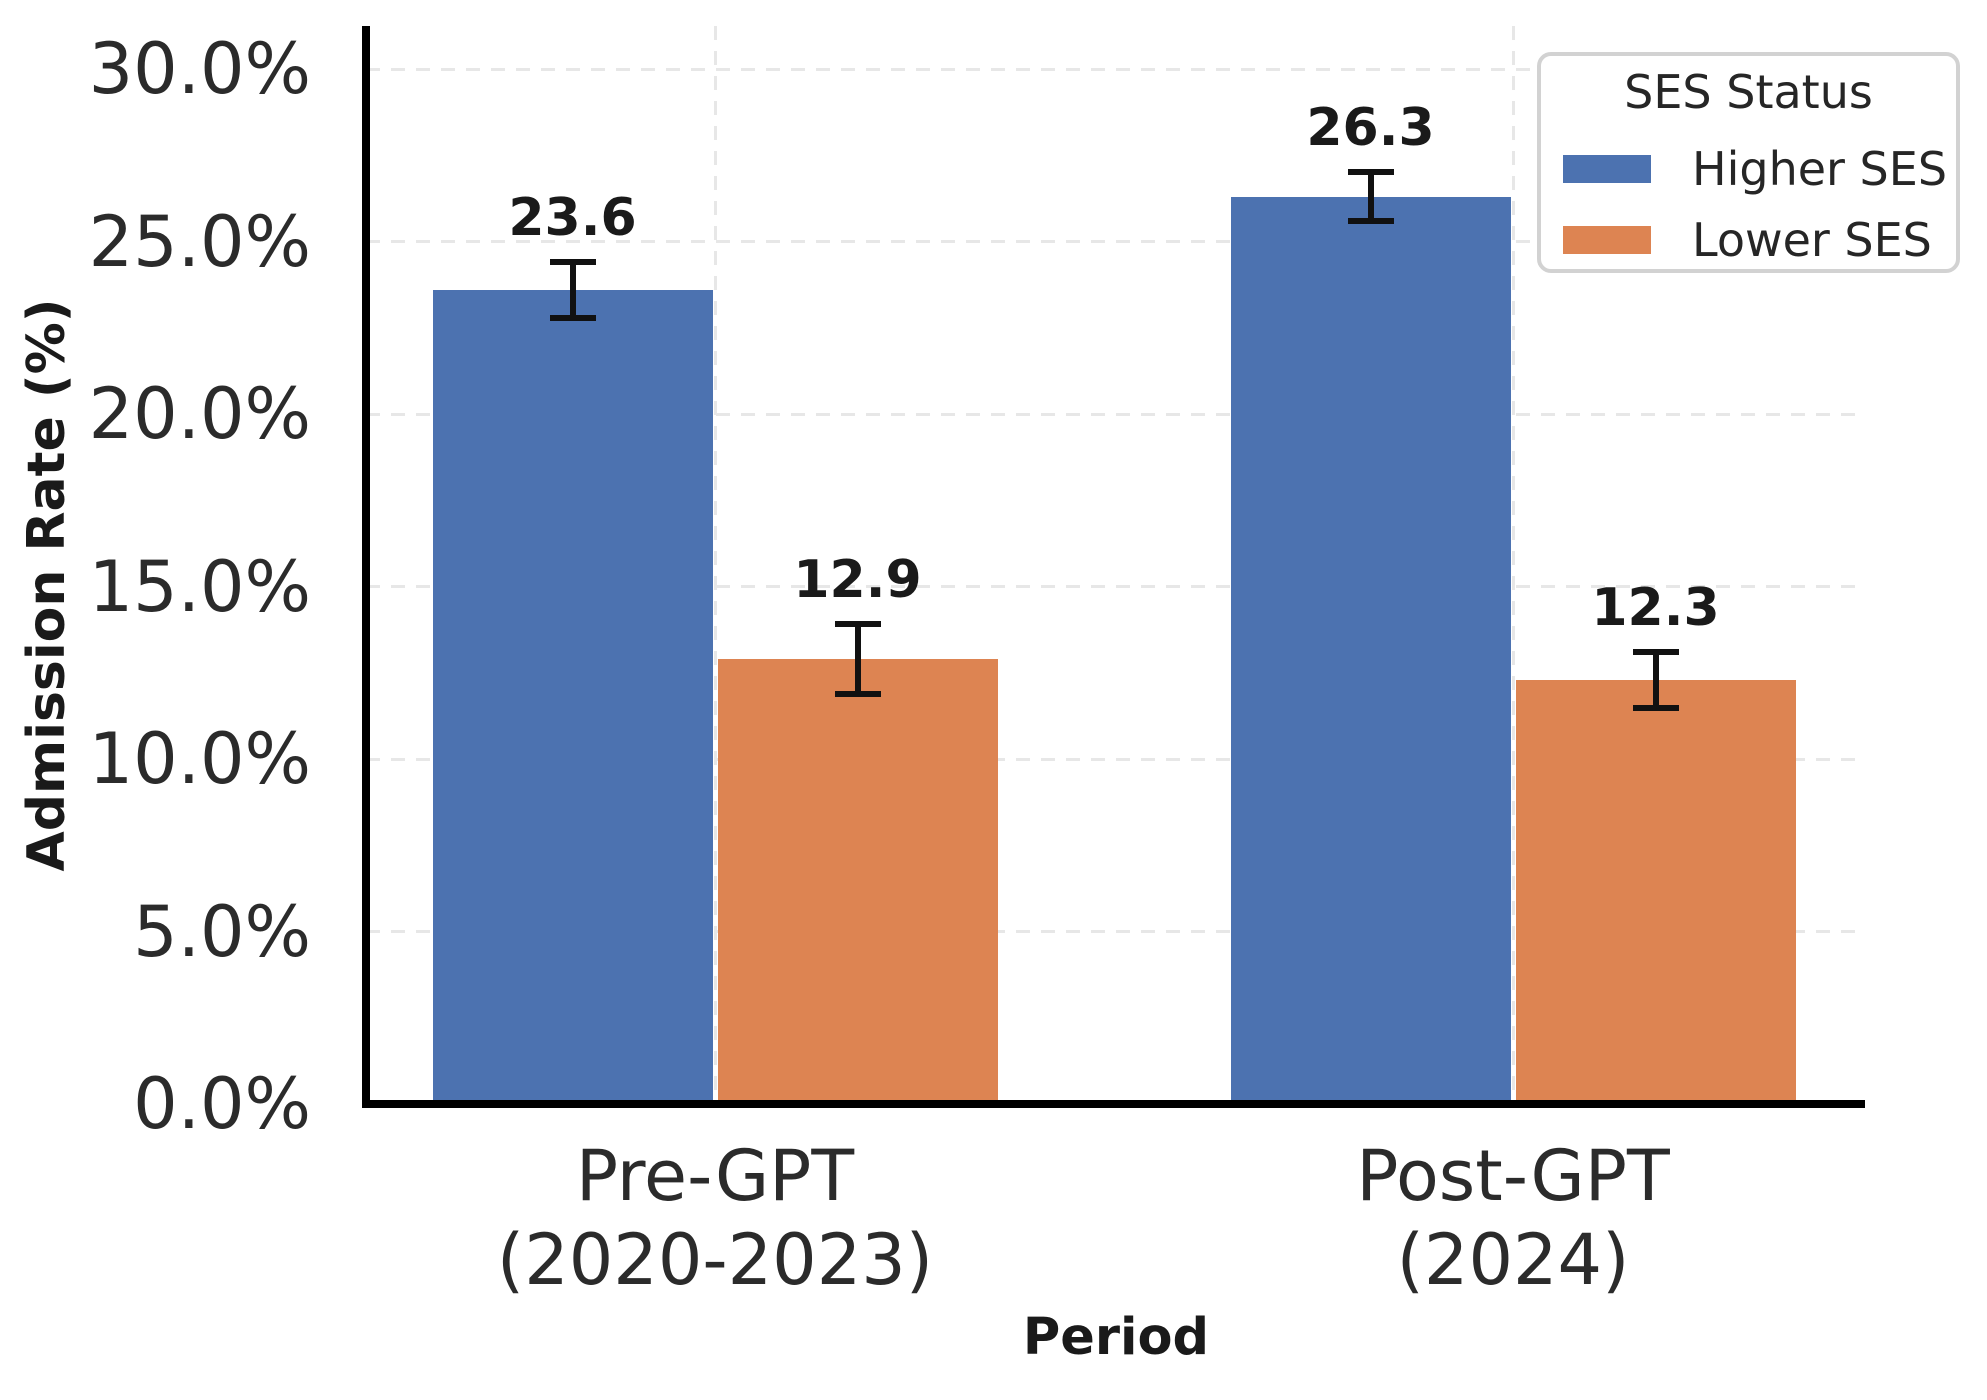  I want to click on y-tick-label: 20.0%, so click(199, 414).